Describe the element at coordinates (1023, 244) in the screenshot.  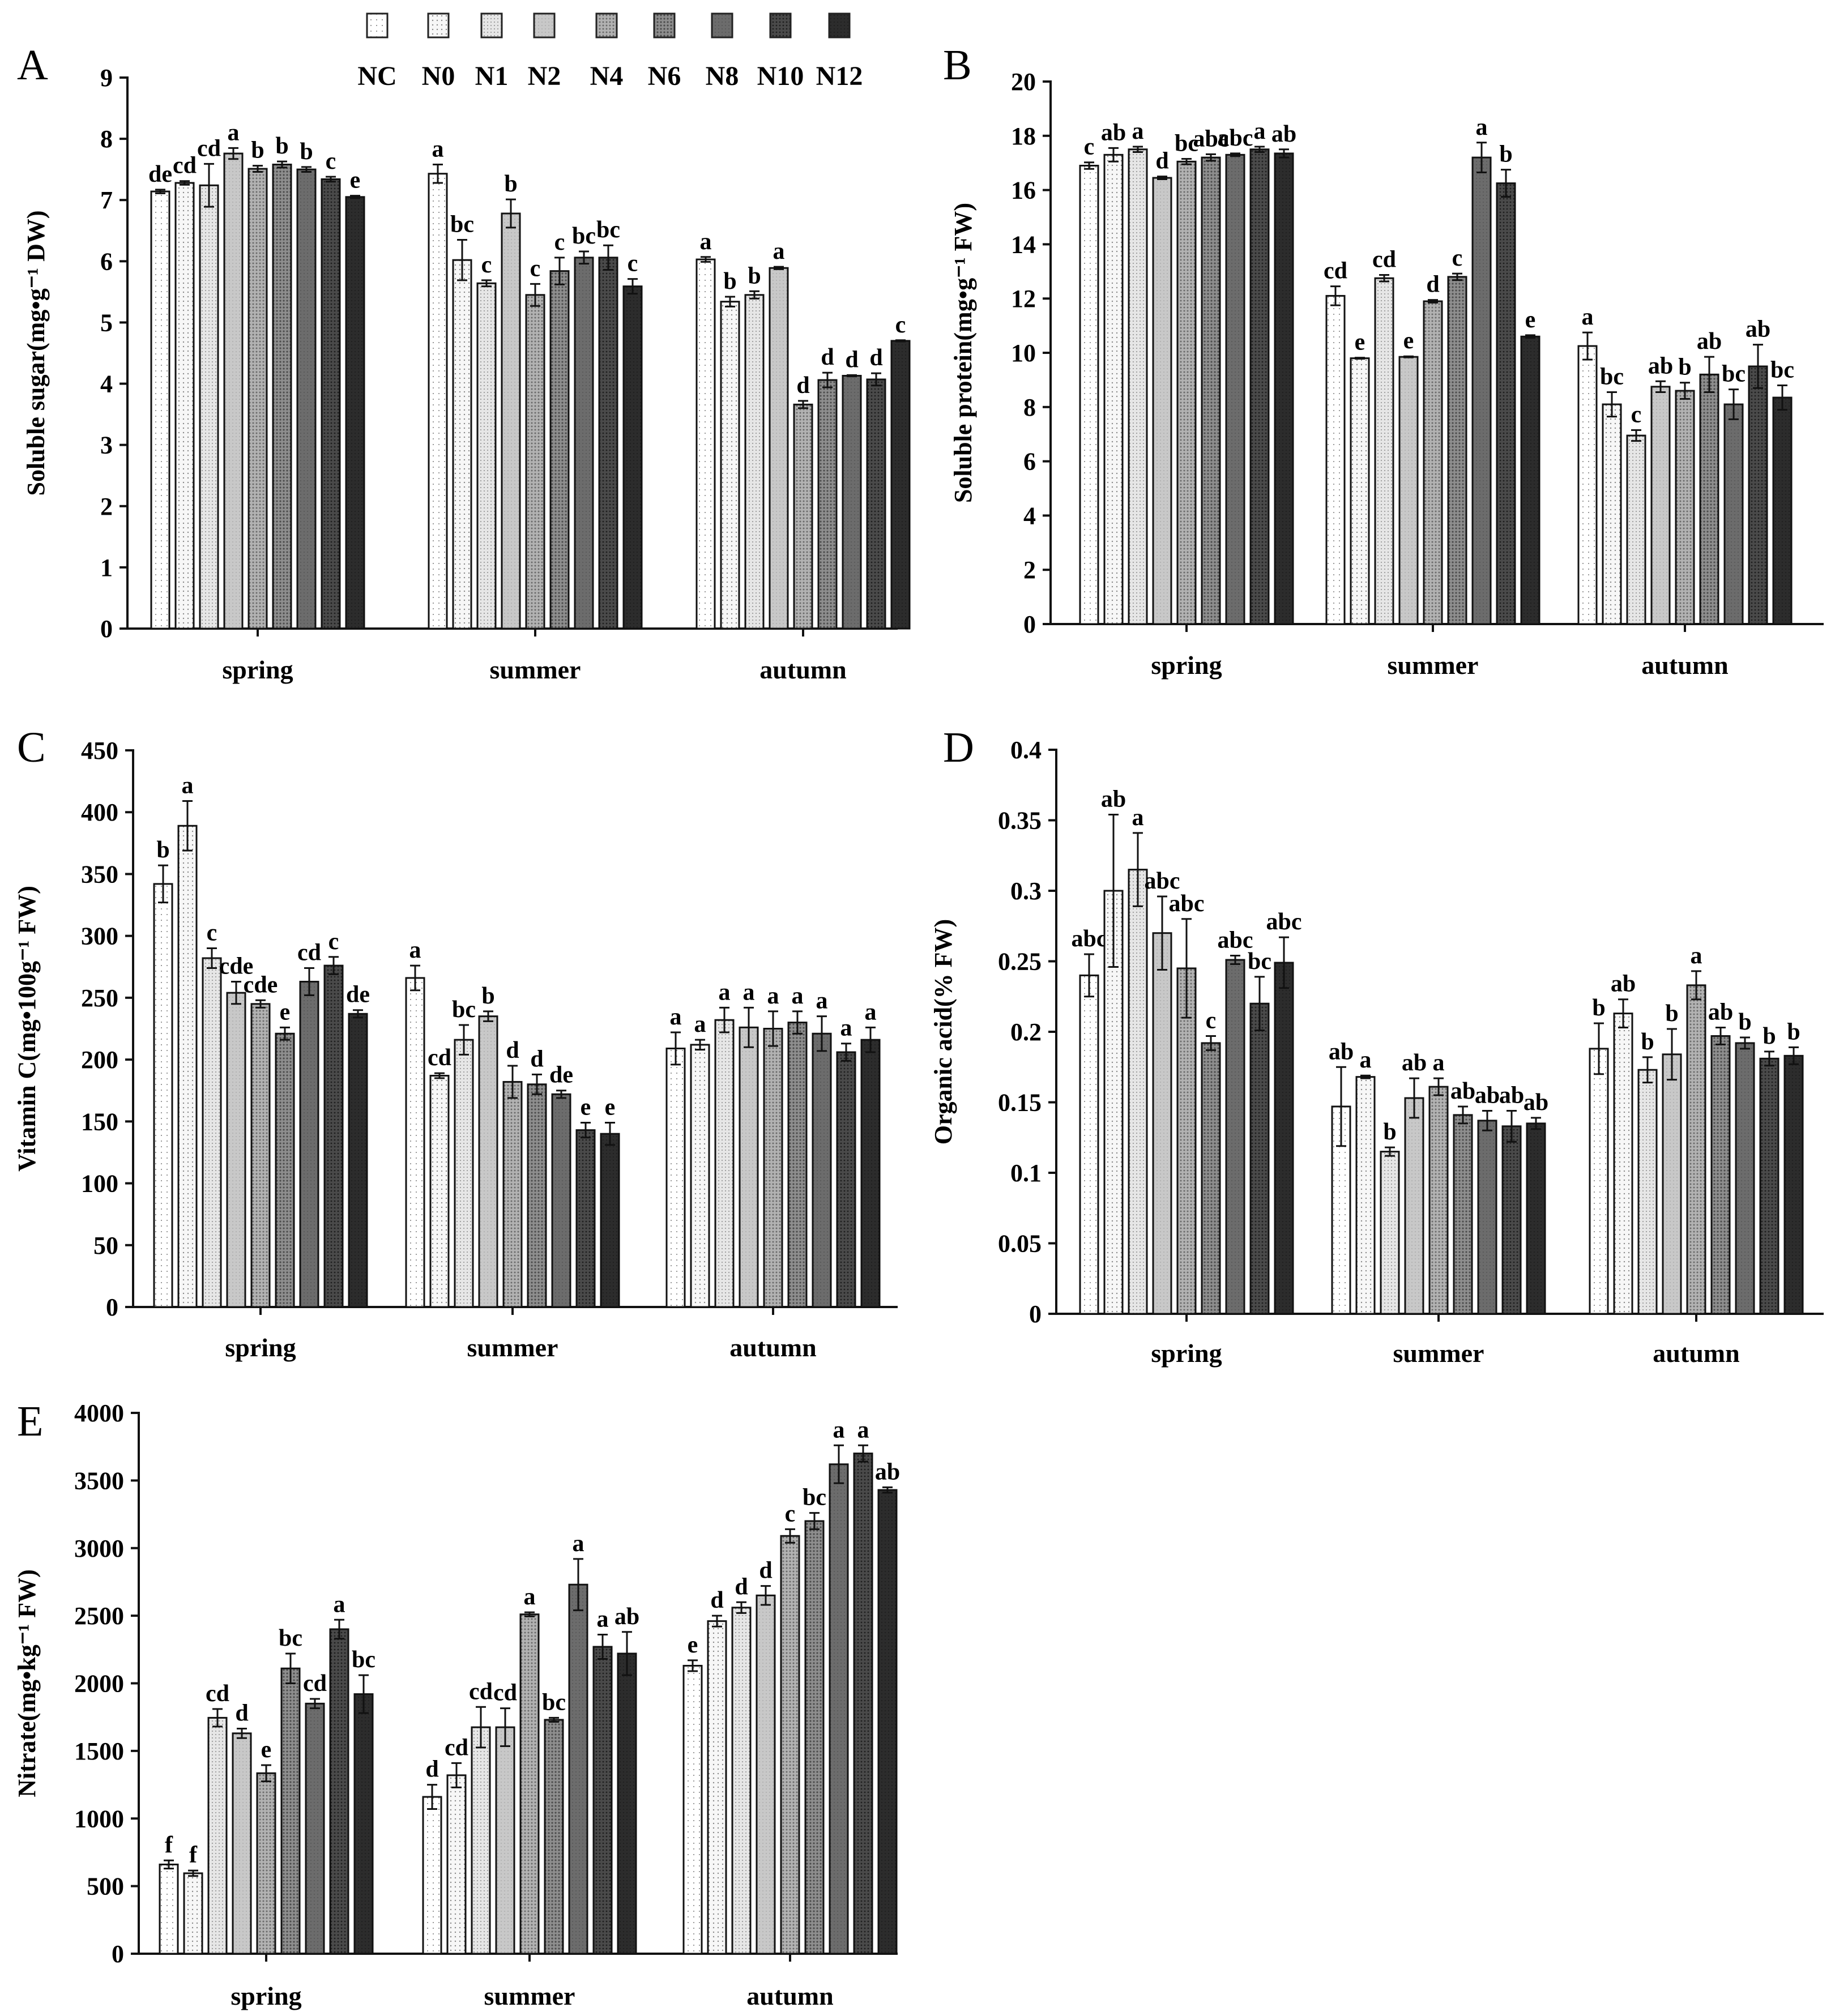
I see `y-tick-label: 14` at that location.